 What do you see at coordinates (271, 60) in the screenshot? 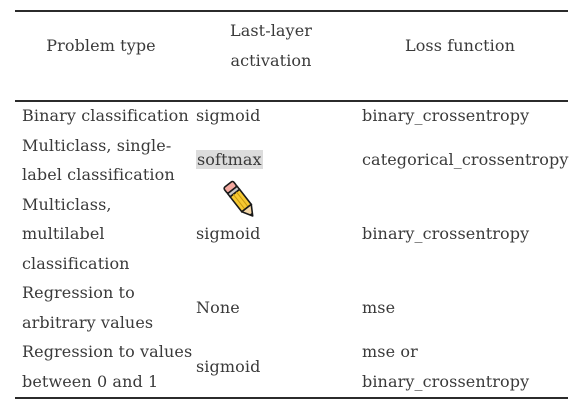
I see `header-activation-line2: activation` at bounding box center [271, 60].